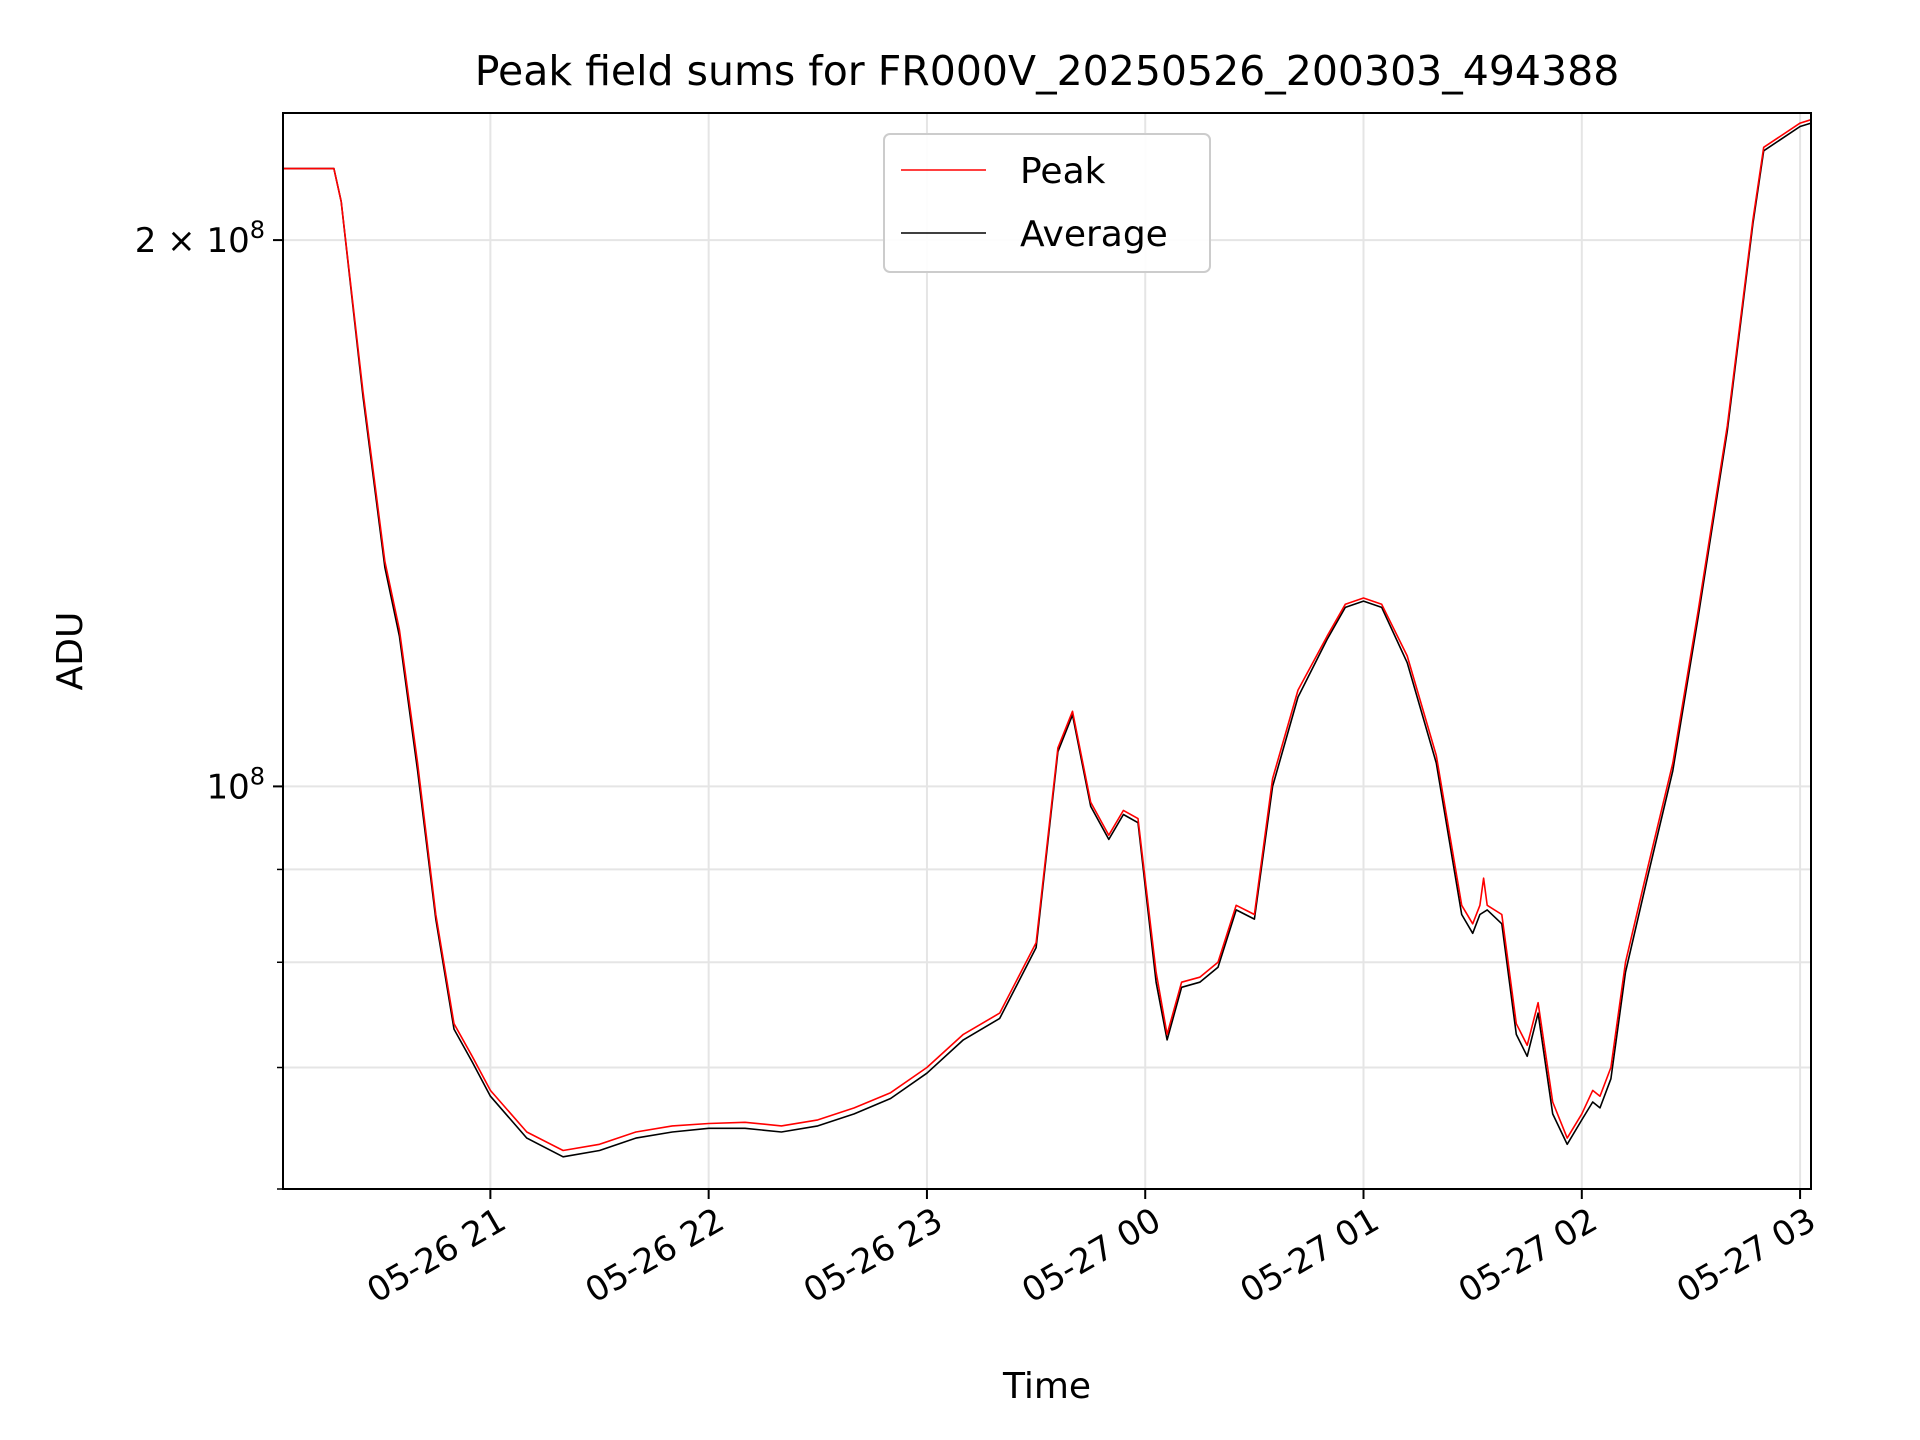 The image size is (1920, 1440). What do you see at coordinates (70, 651) in the screenshot?
I see `y-axis-label: ADU` at bounding box center [70, 651].